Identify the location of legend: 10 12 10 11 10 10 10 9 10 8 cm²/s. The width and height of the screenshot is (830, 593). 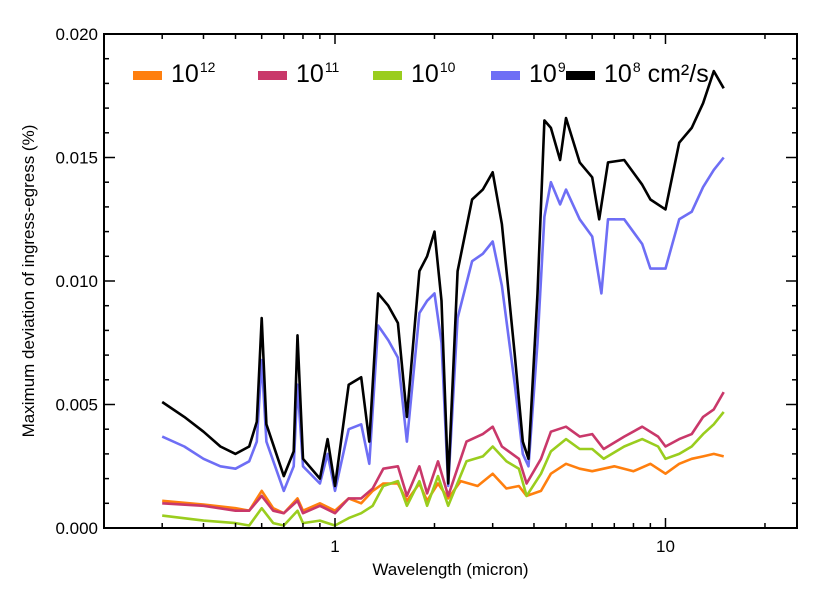
(421, 73).